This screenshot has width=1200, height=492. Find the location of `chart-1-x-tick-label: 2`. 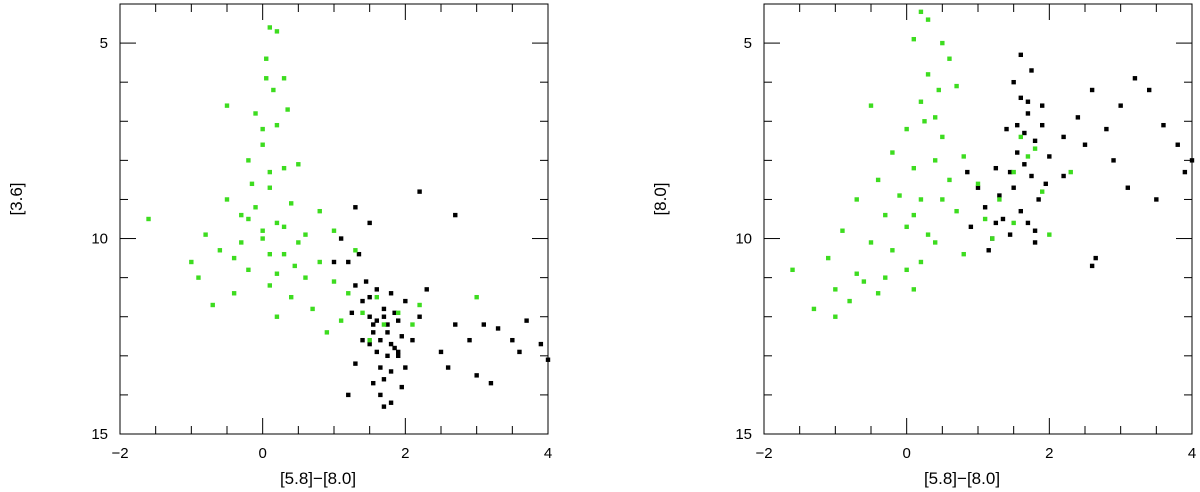

chart-1-x-tick-label: 2 is located at coordinates (405, 453).